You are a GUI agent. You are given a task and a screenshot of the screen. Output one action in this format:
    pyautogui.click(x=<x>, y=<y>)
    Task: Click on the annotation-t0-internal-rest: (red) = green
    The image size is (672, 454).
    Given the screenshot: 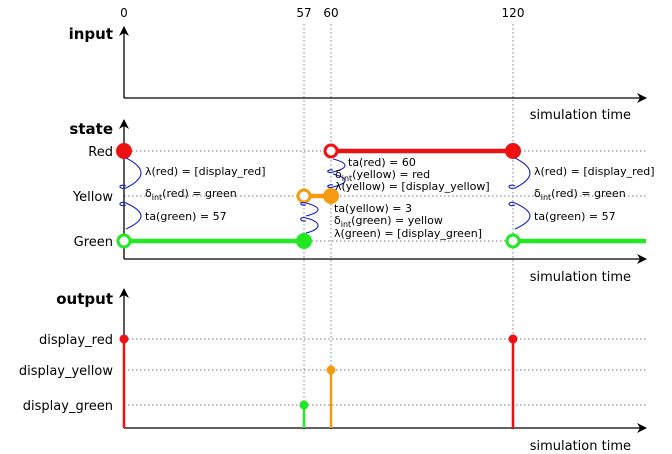 What is the action you would take?
    pyautogui.click(x=199, y=193)
    